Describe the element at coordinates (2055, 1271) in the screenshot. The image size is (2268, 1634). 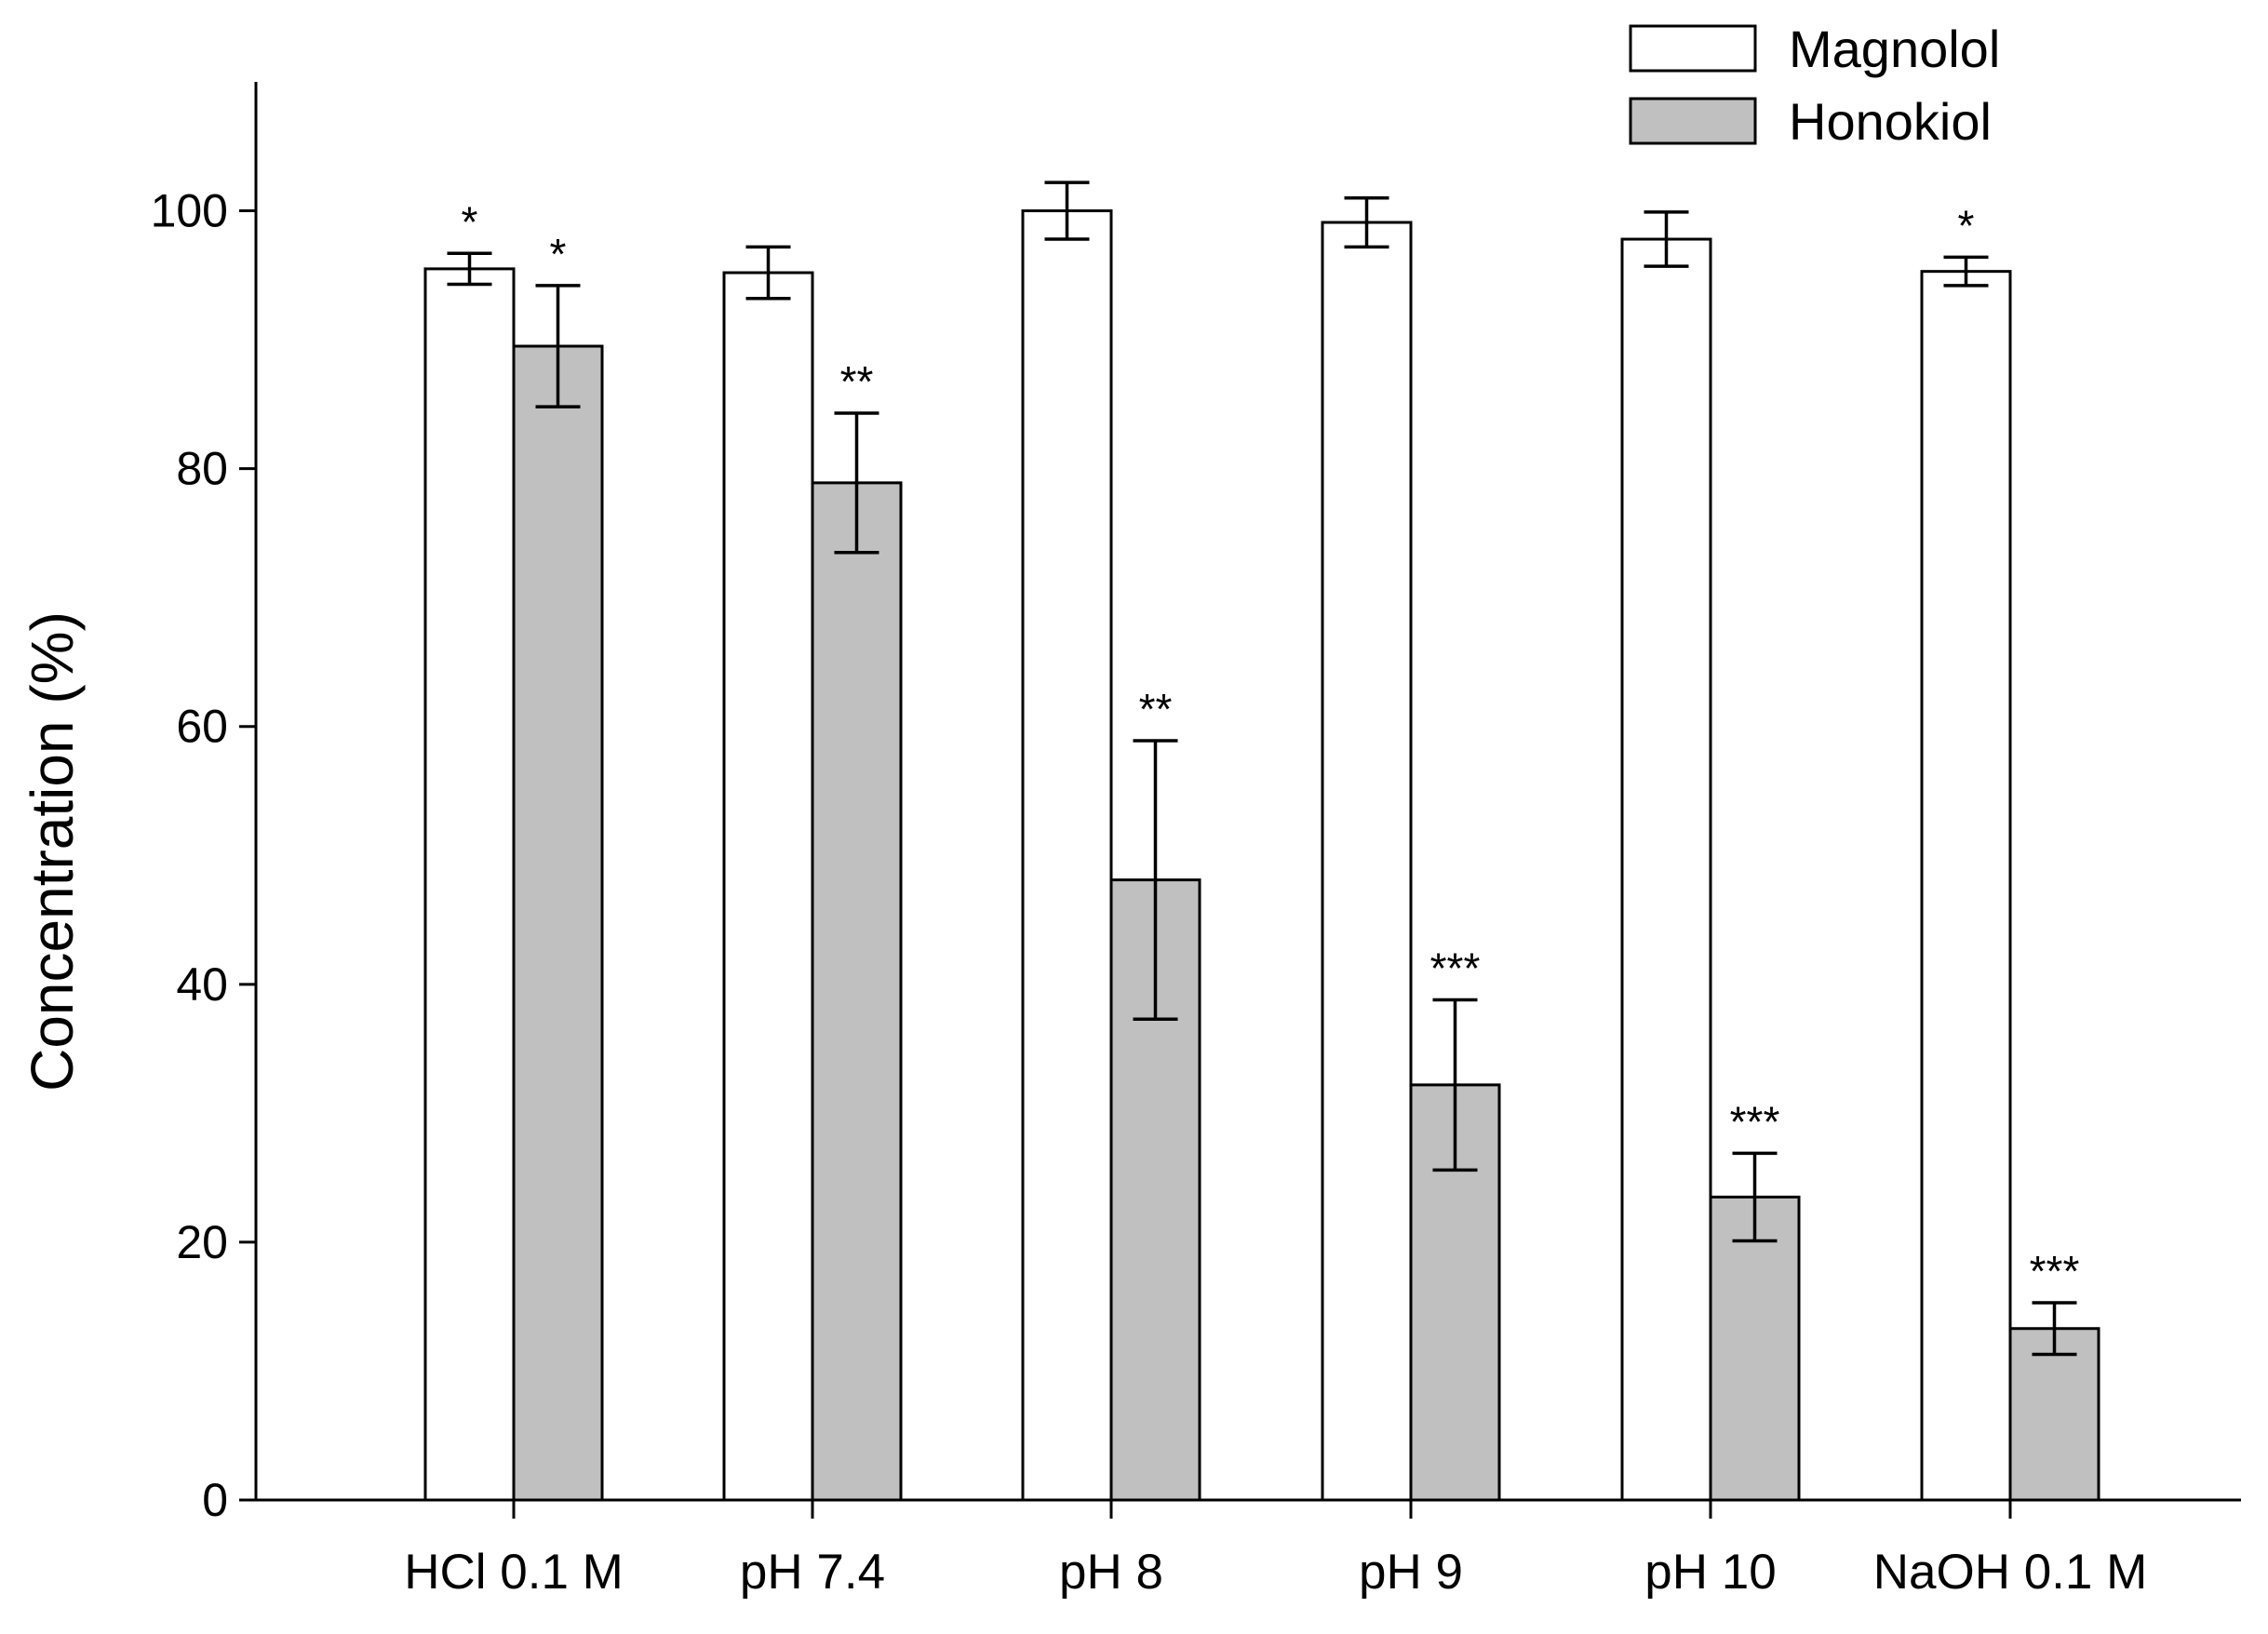
I see `significance-honokiol-naoh-0-1-m: ***` at that location.